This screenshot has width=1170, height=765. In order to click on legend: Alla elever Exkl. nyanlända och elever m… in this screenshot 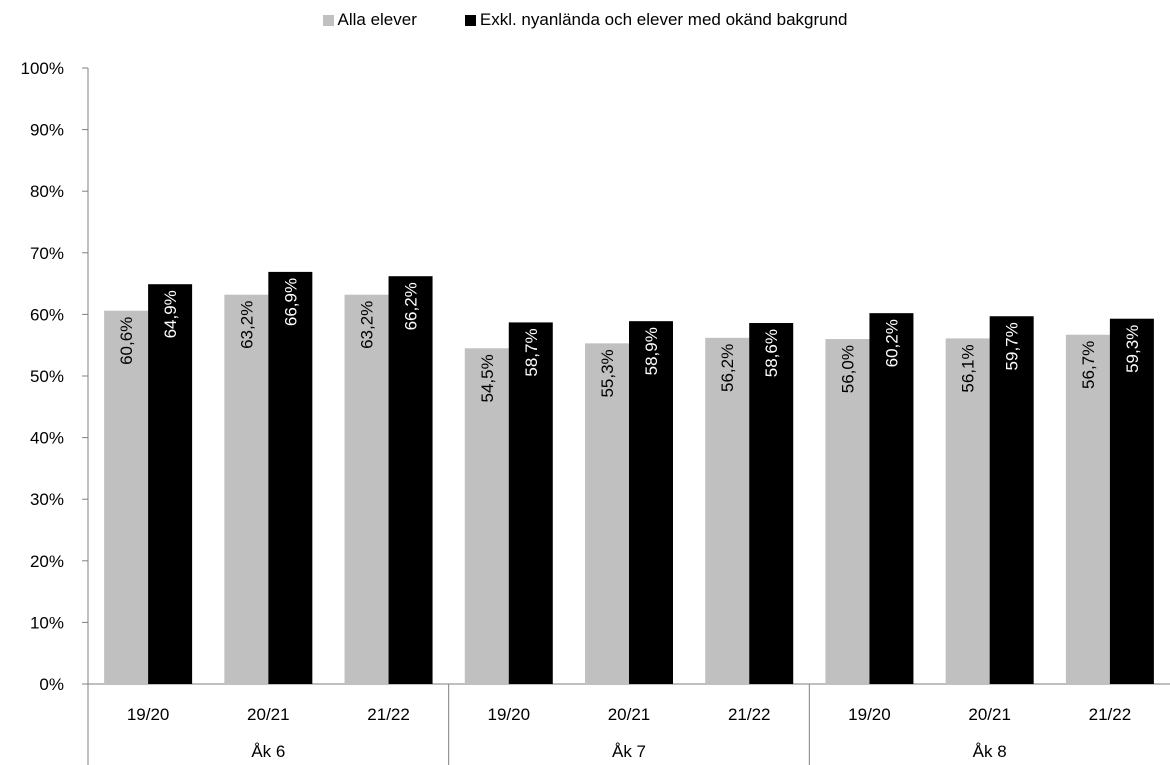, I will do `click(585, 20)`.